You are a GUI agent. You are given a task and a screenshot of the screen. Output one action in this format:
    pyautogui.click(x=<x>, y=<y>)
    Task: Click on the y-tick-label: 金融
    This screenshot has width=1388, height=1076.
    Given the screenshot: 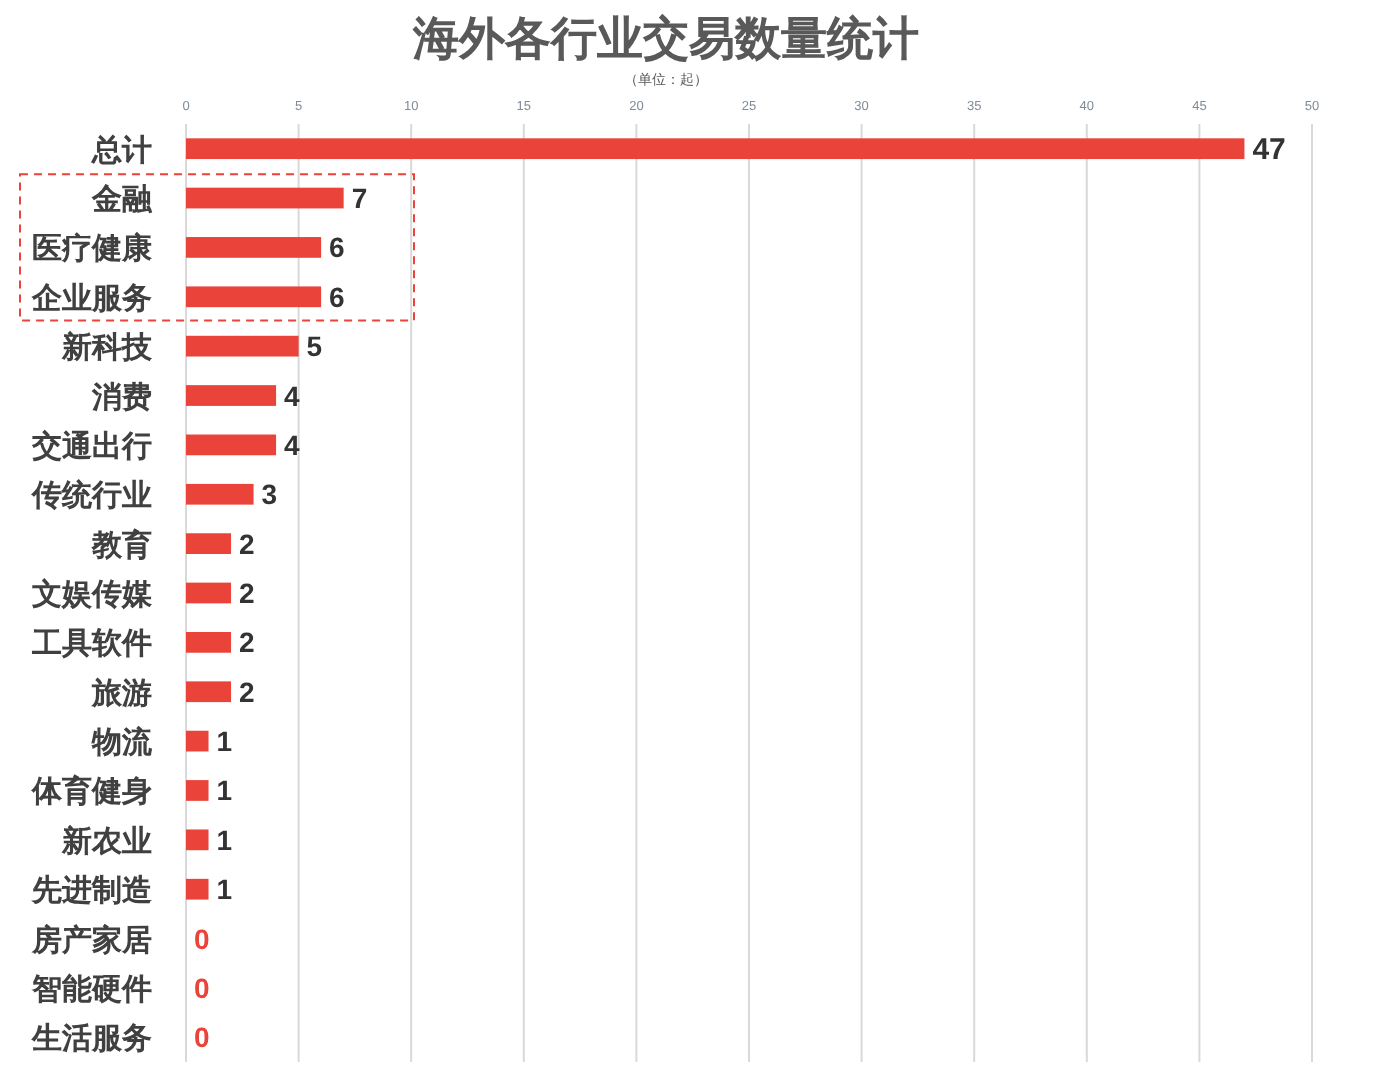 What is the action you would take?
    pyautogui.click(x=122, y=200)
    